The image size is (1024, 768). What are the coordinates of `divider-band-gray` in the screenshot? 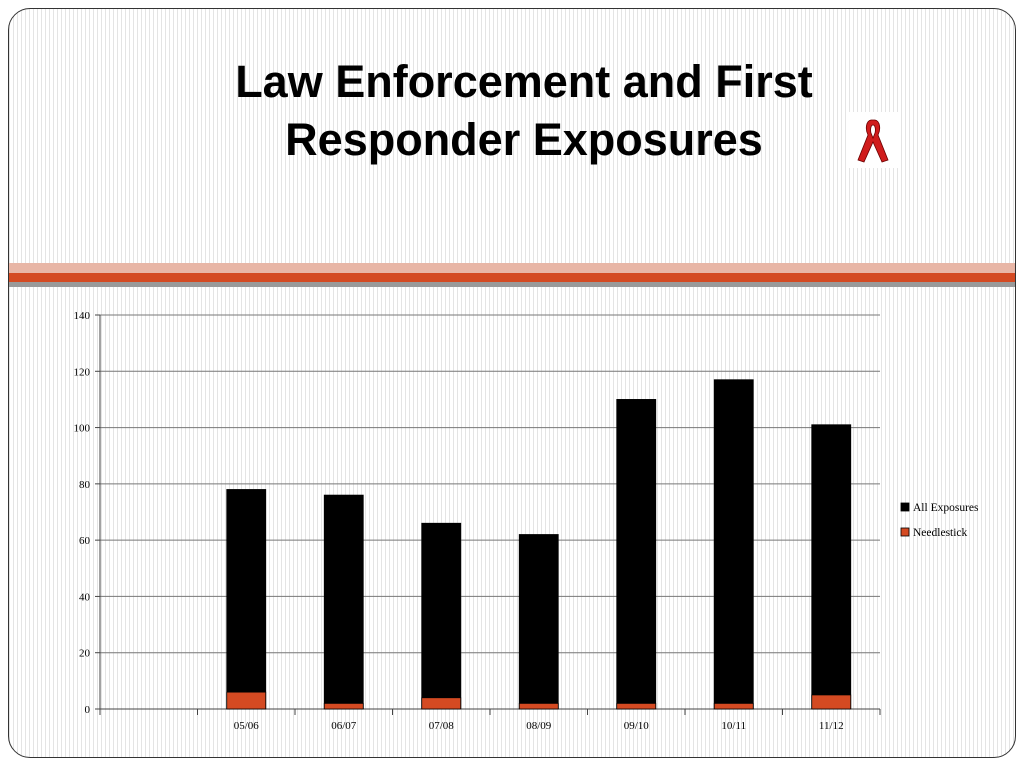 It's located at (512, 284).